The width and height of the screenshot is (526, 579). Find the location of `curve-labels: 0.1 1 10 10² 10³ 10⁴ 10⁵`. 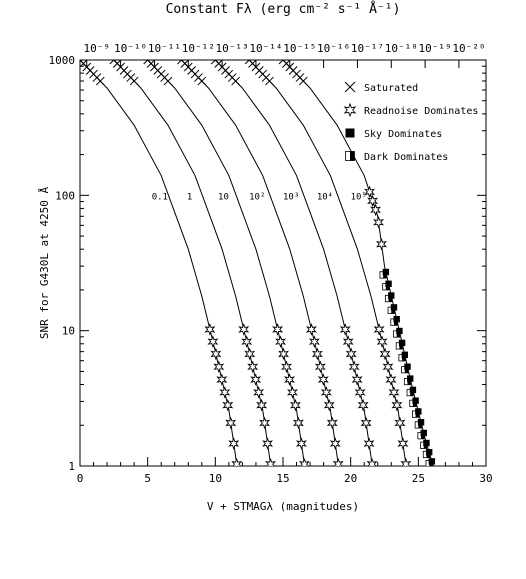

curve-labels: 0.1 1 10 10² 10³ 10⁴ 10⁵ is located at coordinates (259, 197).